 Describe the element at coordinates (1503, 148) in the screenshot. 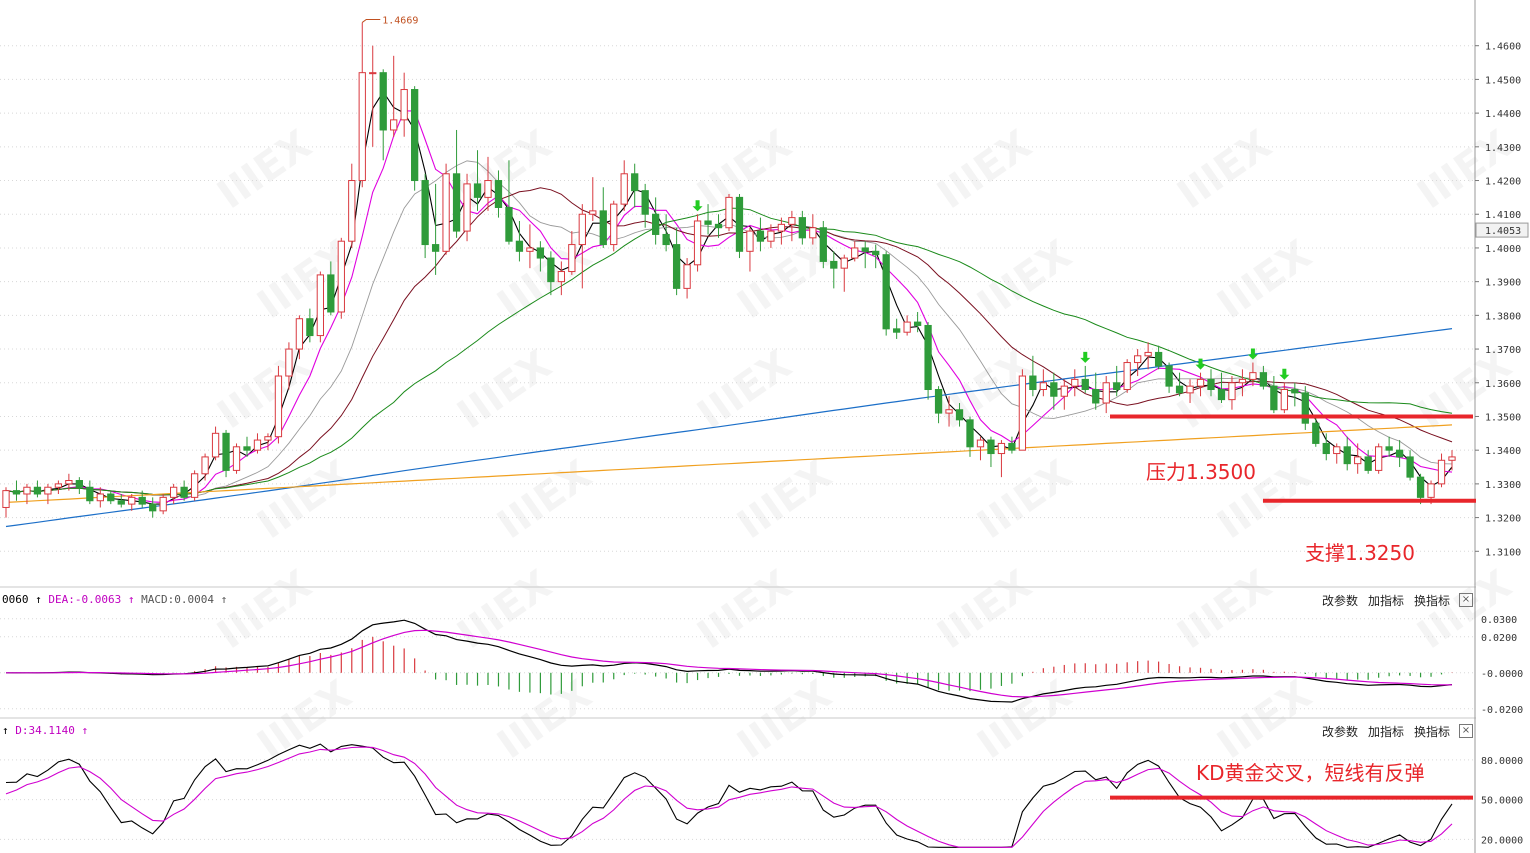

I see `price-tick-label: 1.4300` at that location.